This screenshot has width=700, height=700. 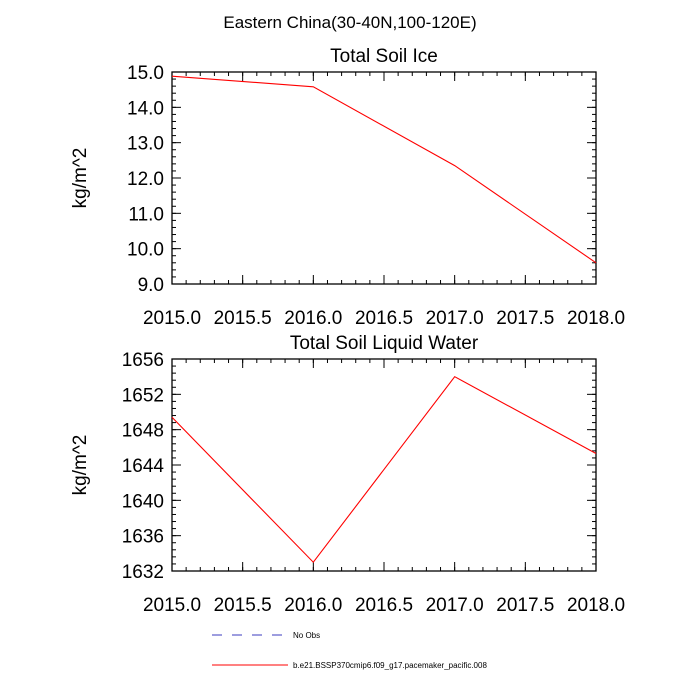 What do you see at coordinates (384, 56) in the screenshot?
I see `panel-title: Total Soil Ice` at bounding box center [384, 56].